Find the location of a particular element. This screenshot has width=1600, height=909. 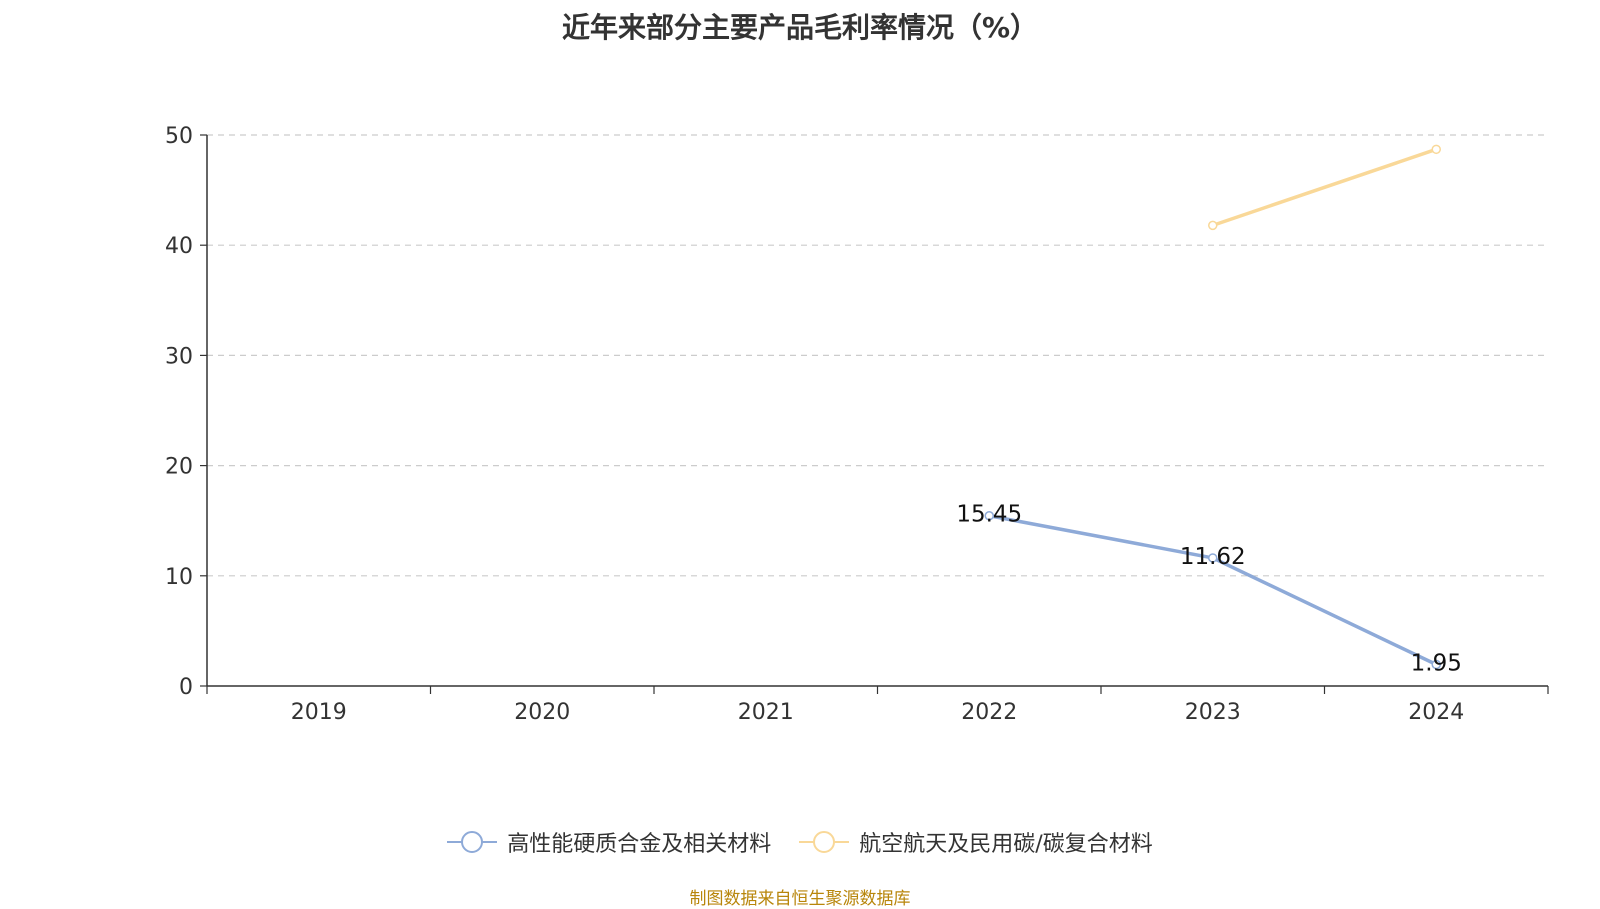

x-tick-label: 2020 is located at coordinates (542, 712).